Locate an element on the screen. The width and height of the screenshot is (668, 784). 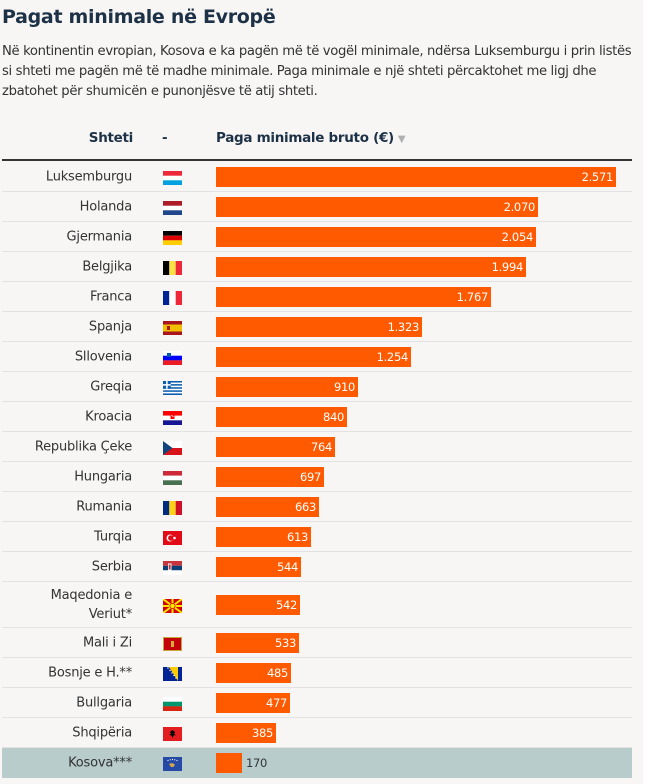
column-header-wage-label: Paga minimale bruto (€) is located at coordinates (305, 138).